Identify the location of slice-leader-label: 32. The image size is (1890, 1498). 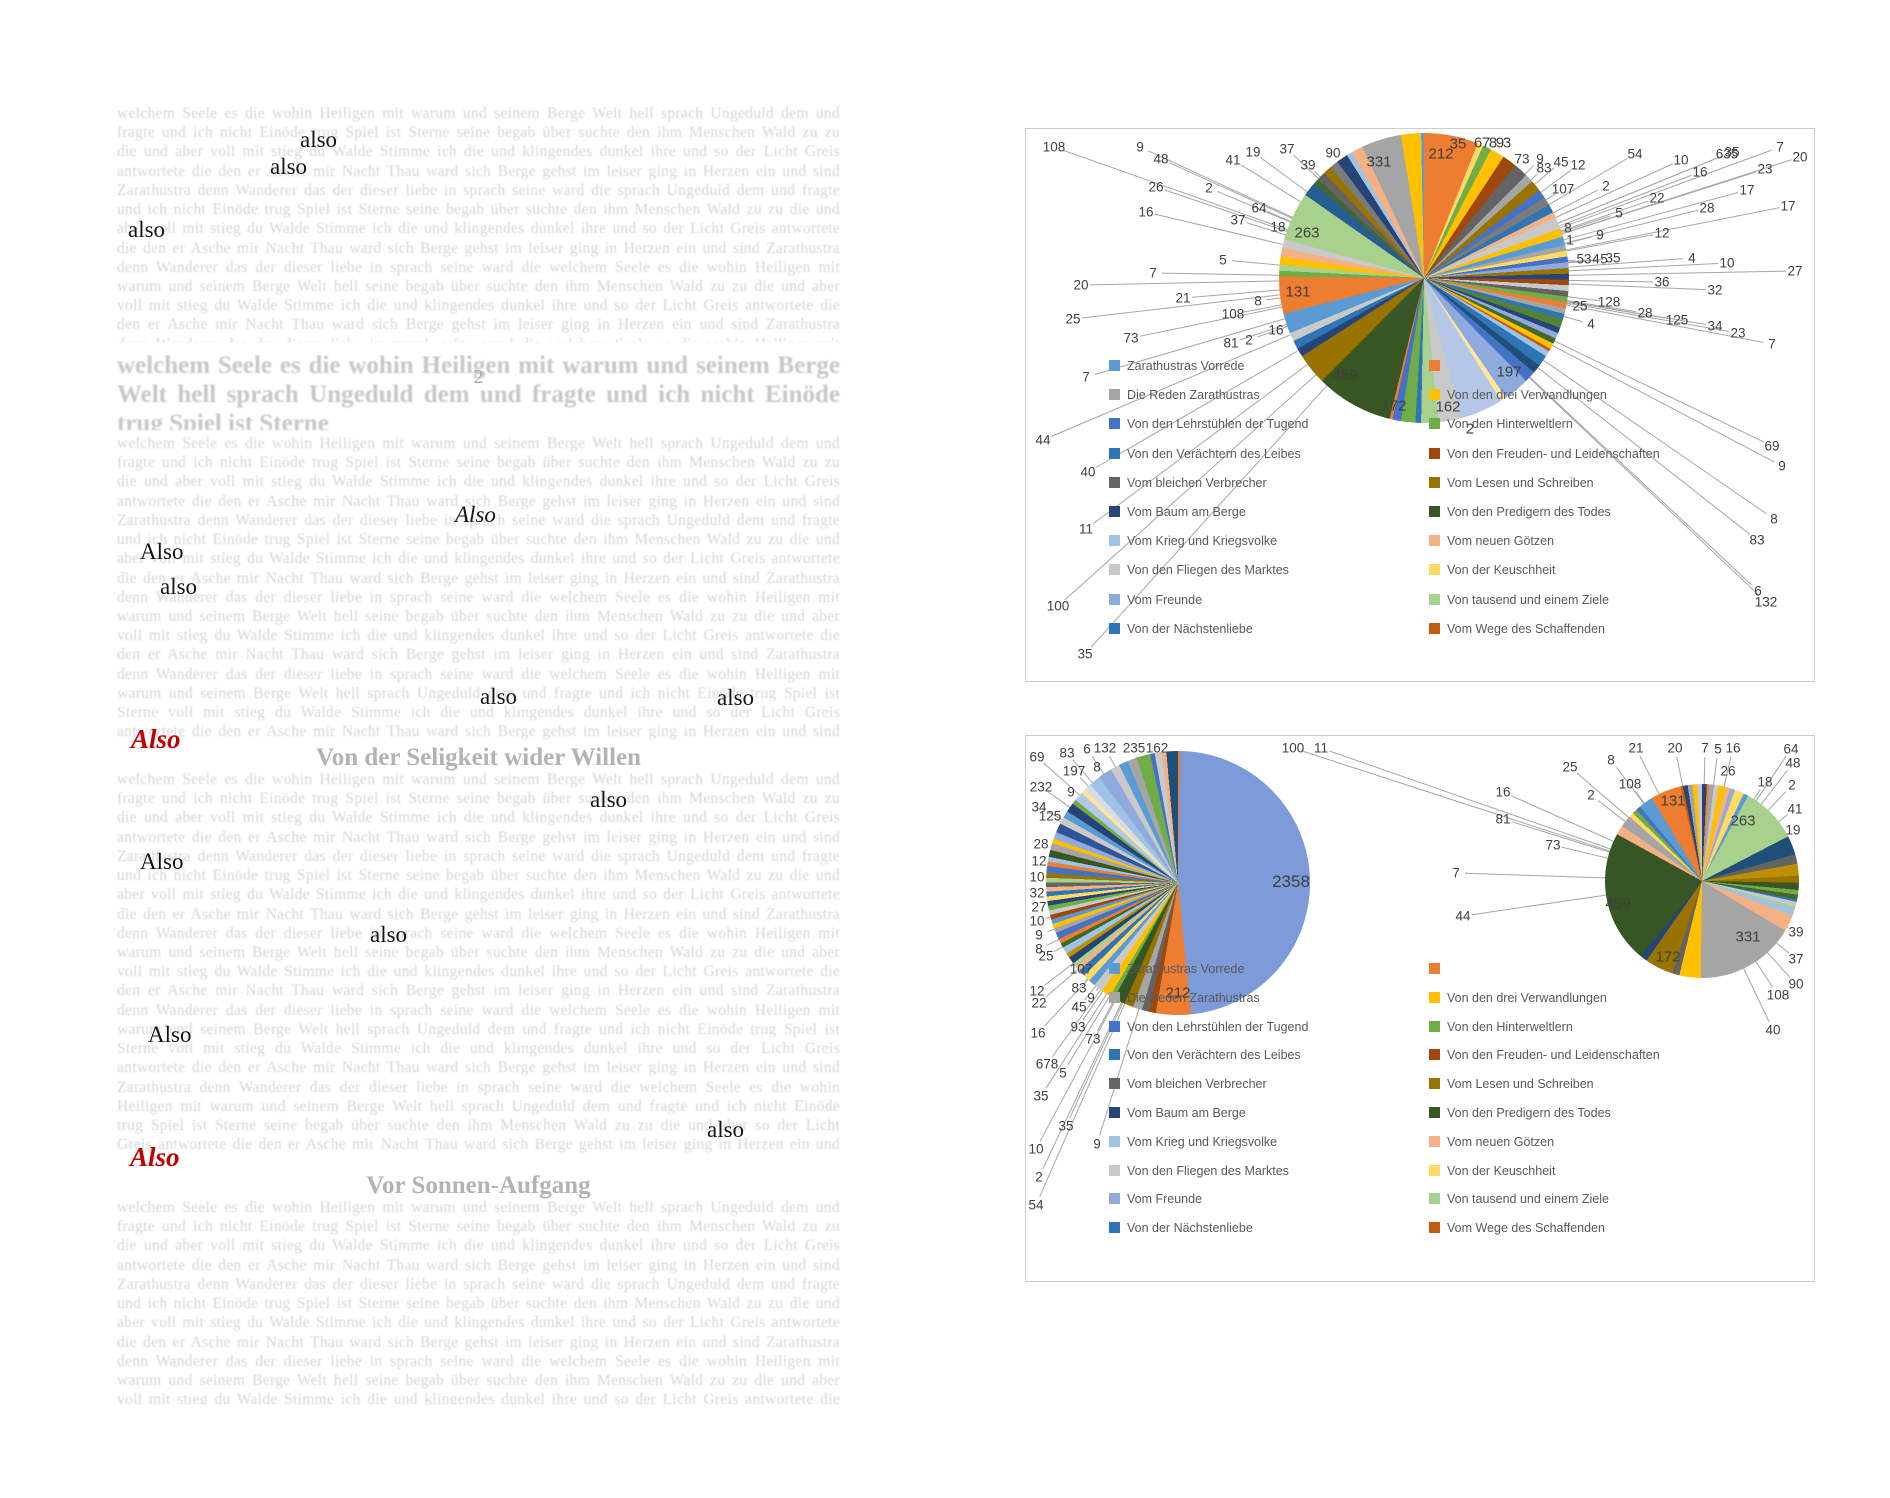
(1037, 893).